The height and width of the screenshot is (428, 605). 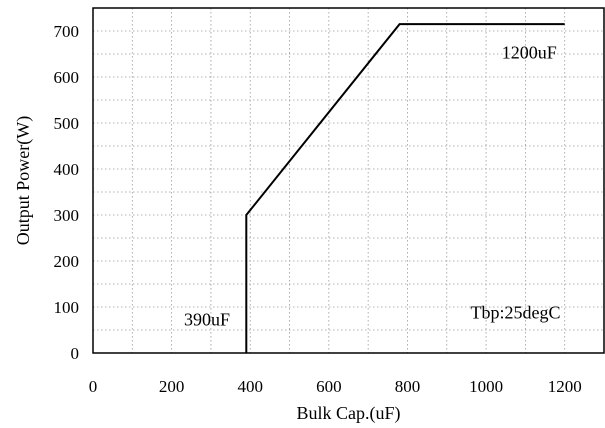 I want to click on x-tick-label: 1000, so click(x=486, y=386).